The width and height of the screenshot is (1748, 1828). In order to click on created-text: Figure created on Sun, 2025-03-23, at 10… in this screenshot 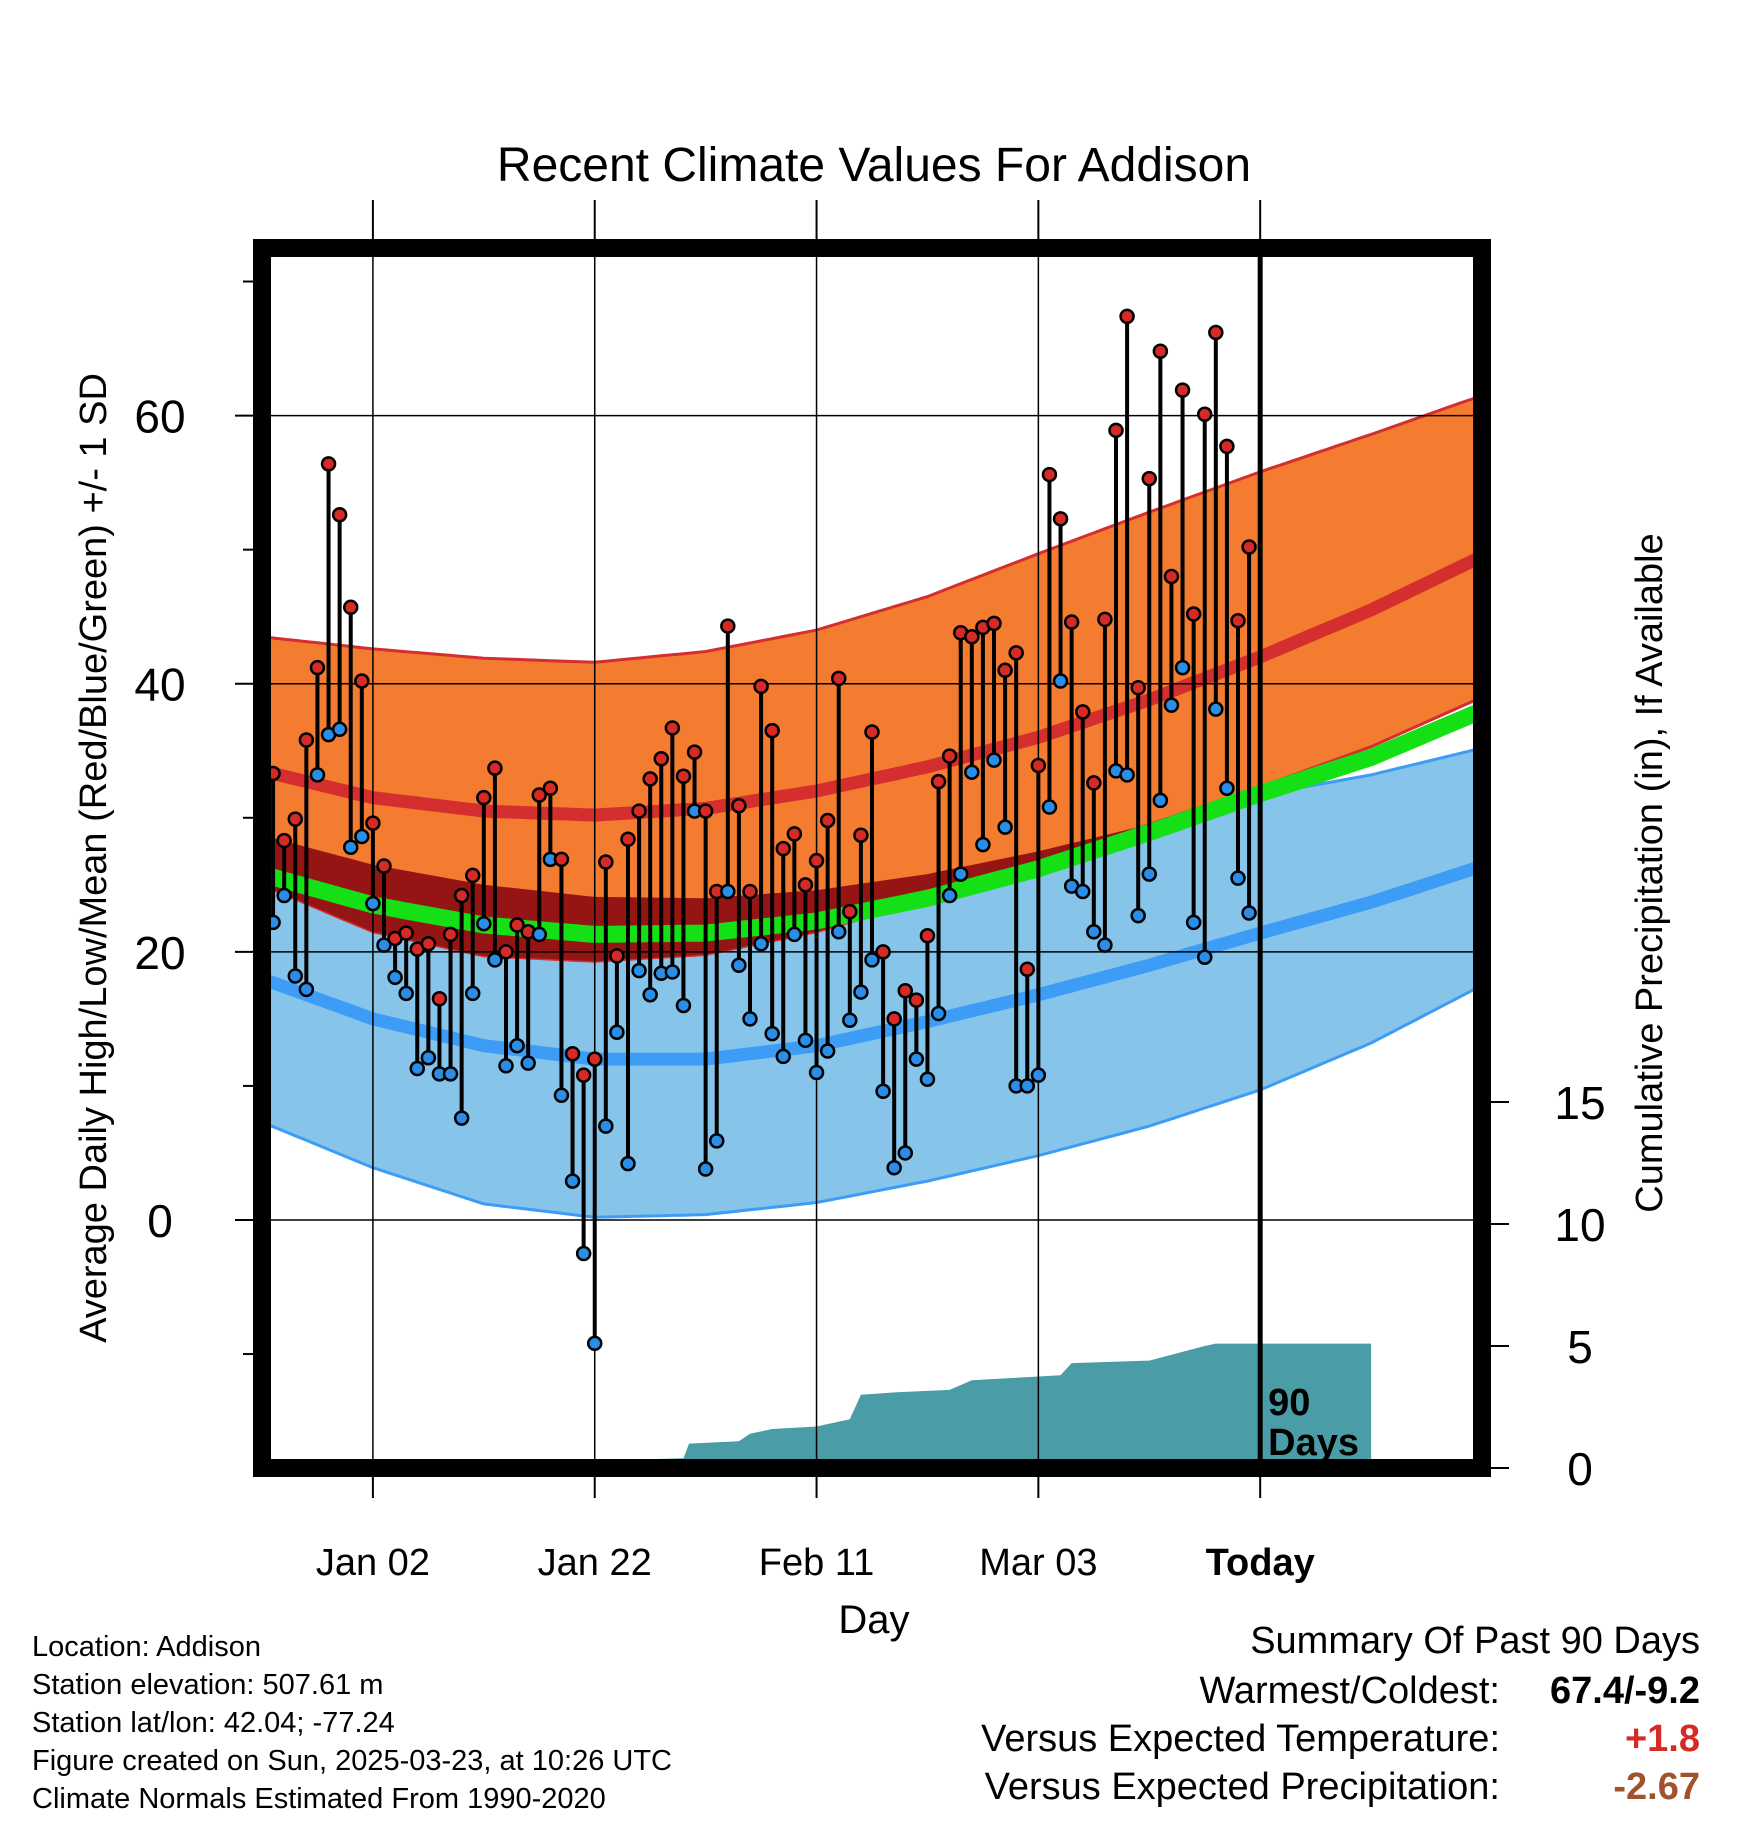, I will do `click(352, 1761)`.